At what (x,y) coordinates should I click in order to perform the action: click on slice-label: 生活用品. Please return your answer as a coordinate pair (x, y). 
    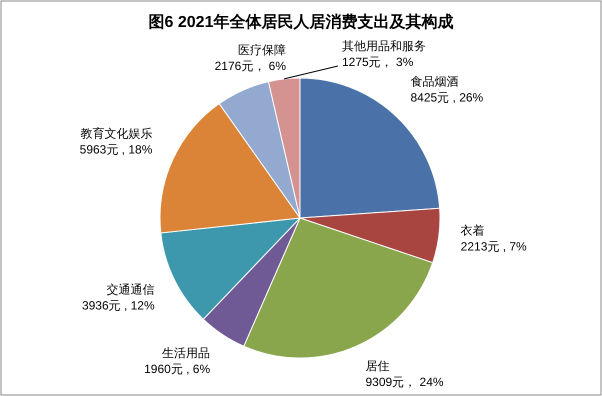
    Looking at the image, I should click on (186, 353).